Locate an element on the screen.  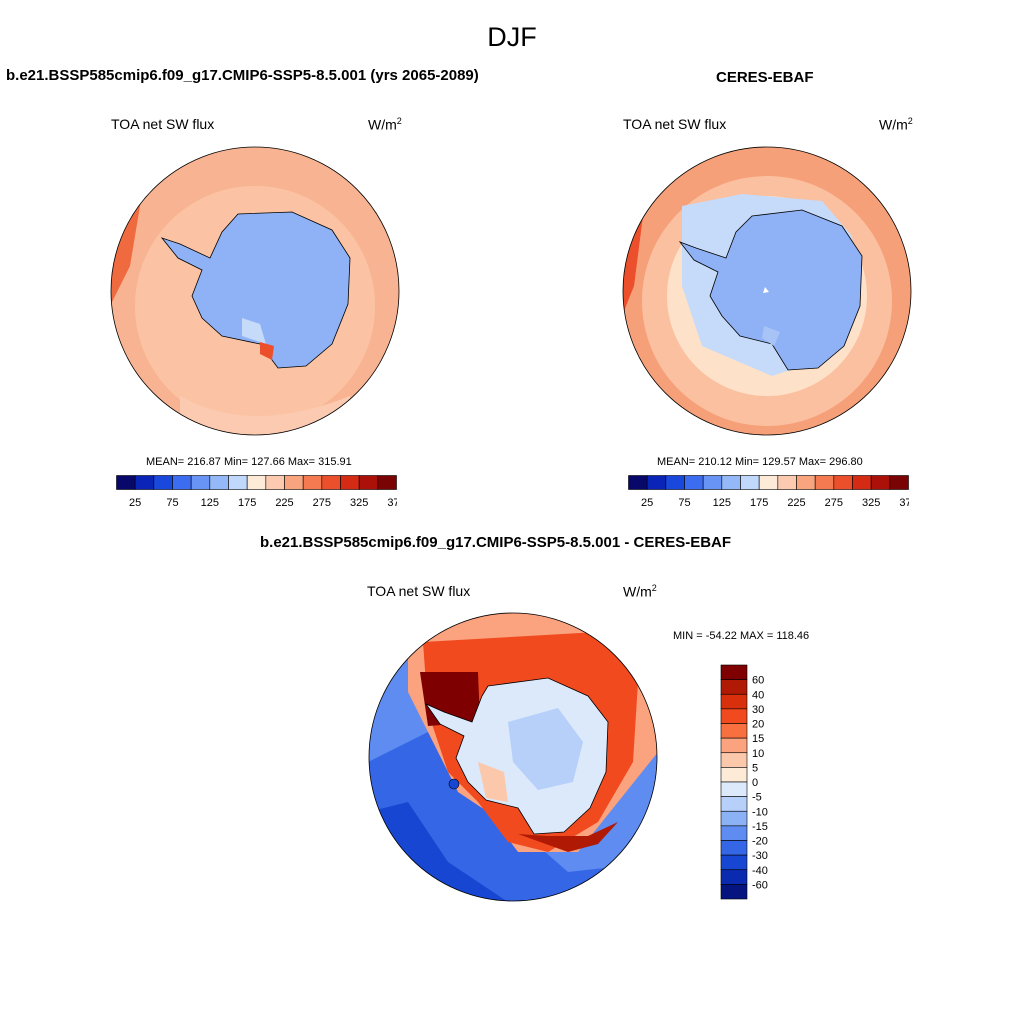
obs-units-label: W/m2 is located at coordinates (896, 124).